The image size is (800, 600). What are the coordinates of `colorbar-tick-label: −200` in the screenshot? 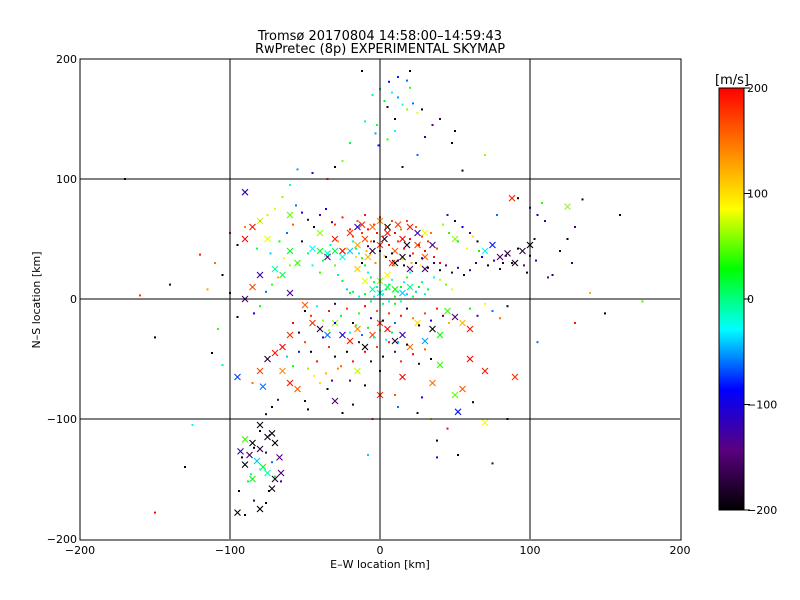 It's located at (762, 510).